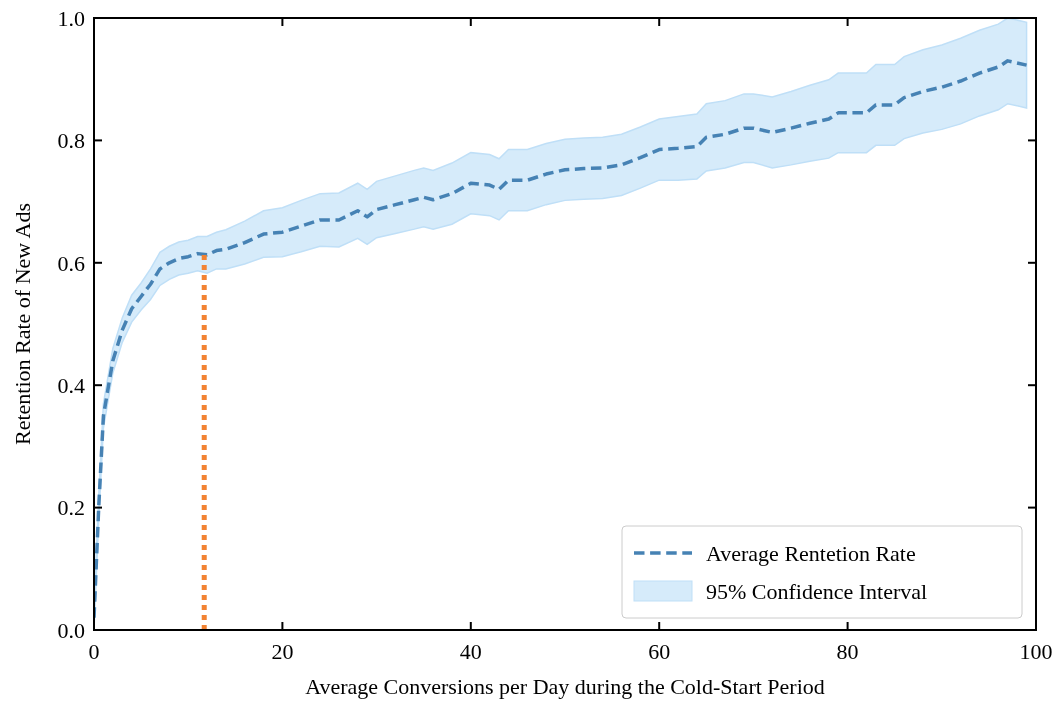 The width and height of the screenshot is (1060, 703). Describe the element at coordinates (847, 651) in the screenshot. I see `x-tick-label: 80` at that location.